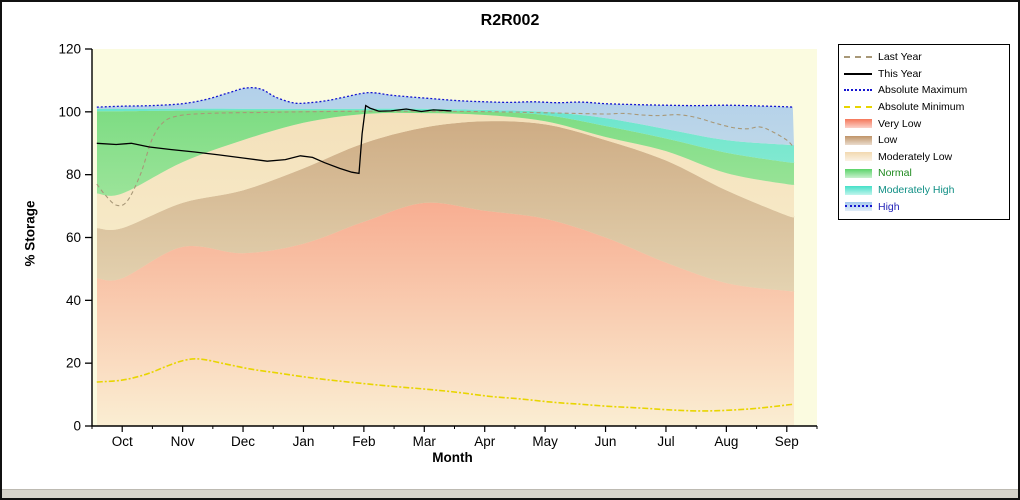  I want to click on legend-label: Last Year, so click(900, 57).